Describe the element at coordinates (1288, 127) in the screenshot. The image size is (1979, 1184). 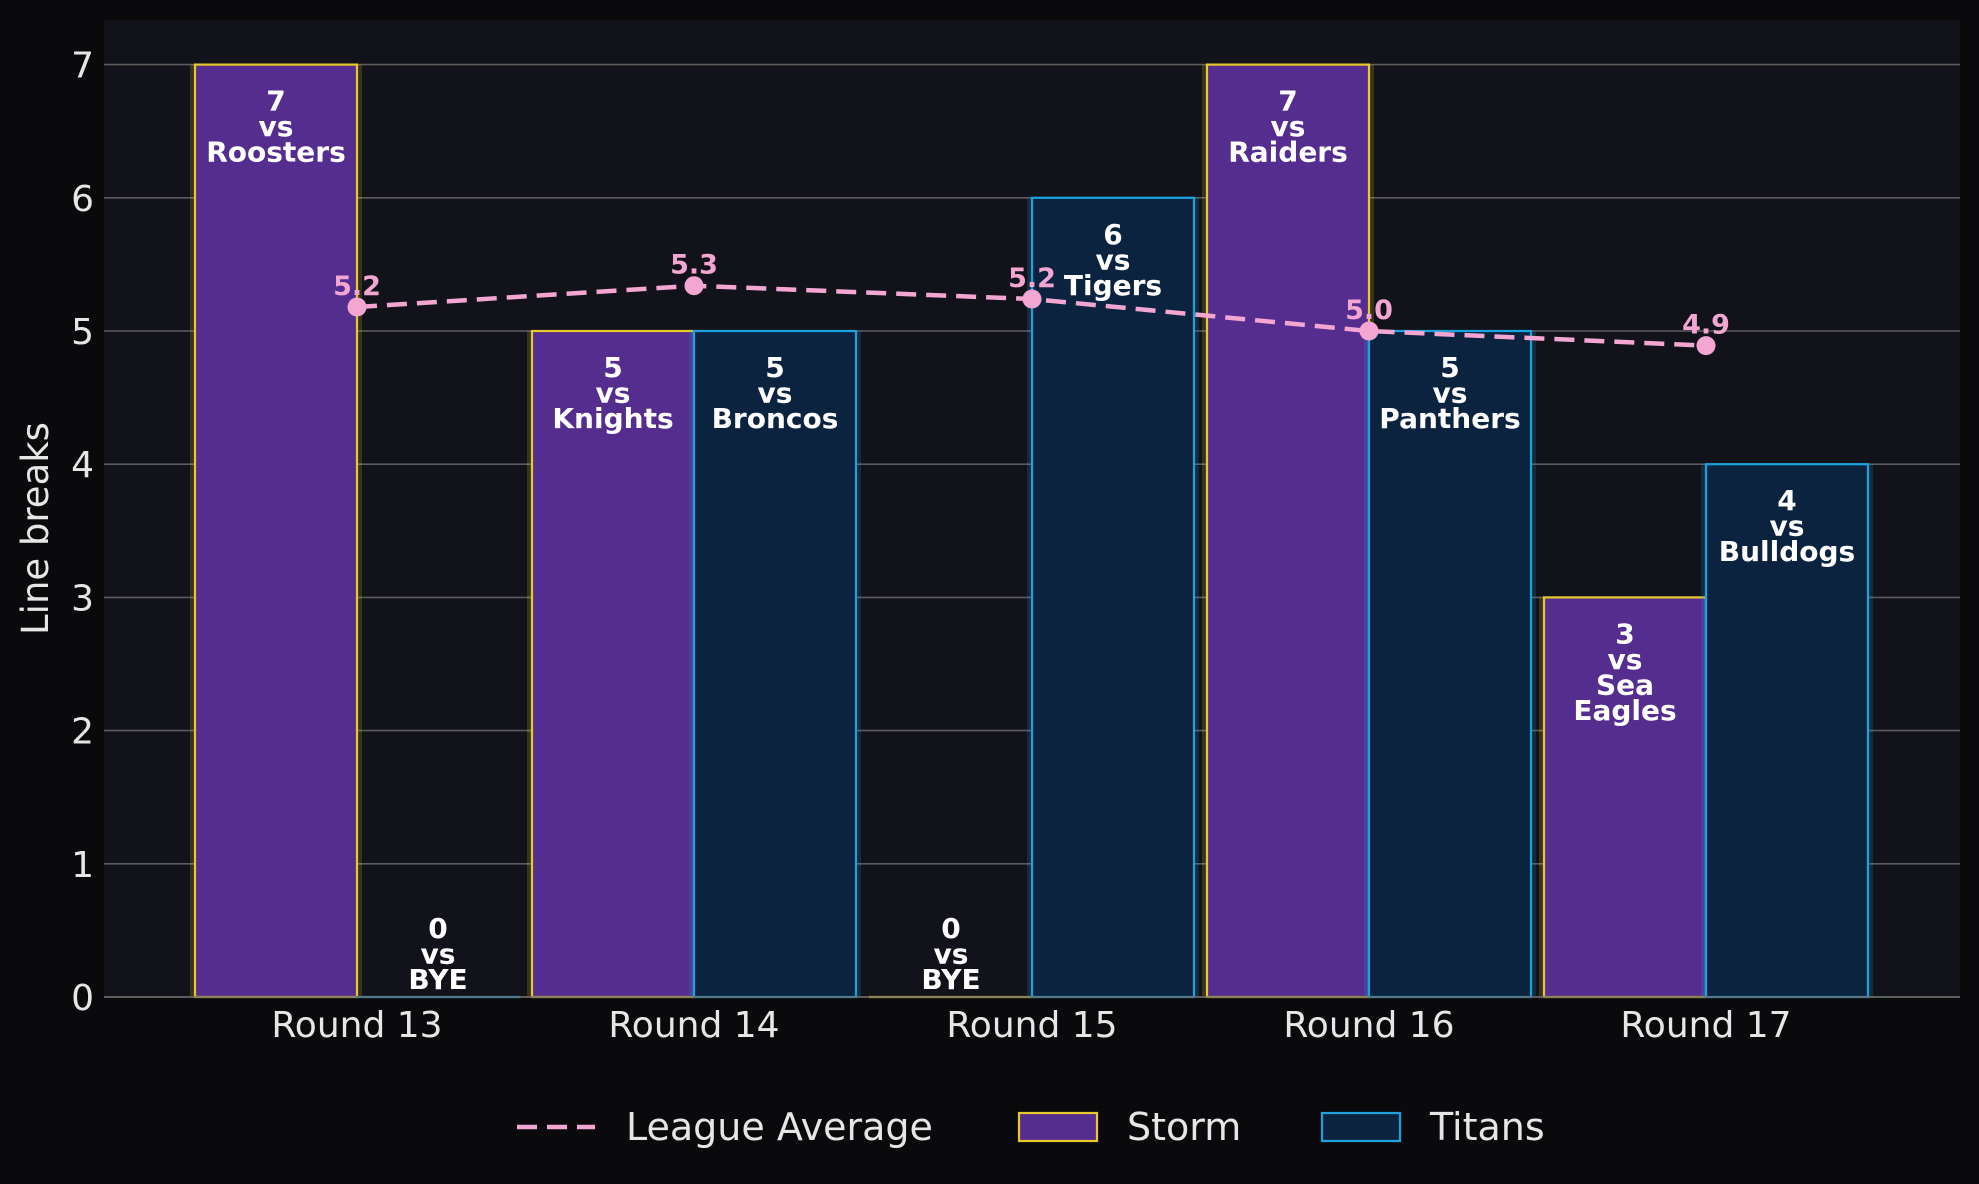
I see `bar-label: 7 vs Raiders` at that location.